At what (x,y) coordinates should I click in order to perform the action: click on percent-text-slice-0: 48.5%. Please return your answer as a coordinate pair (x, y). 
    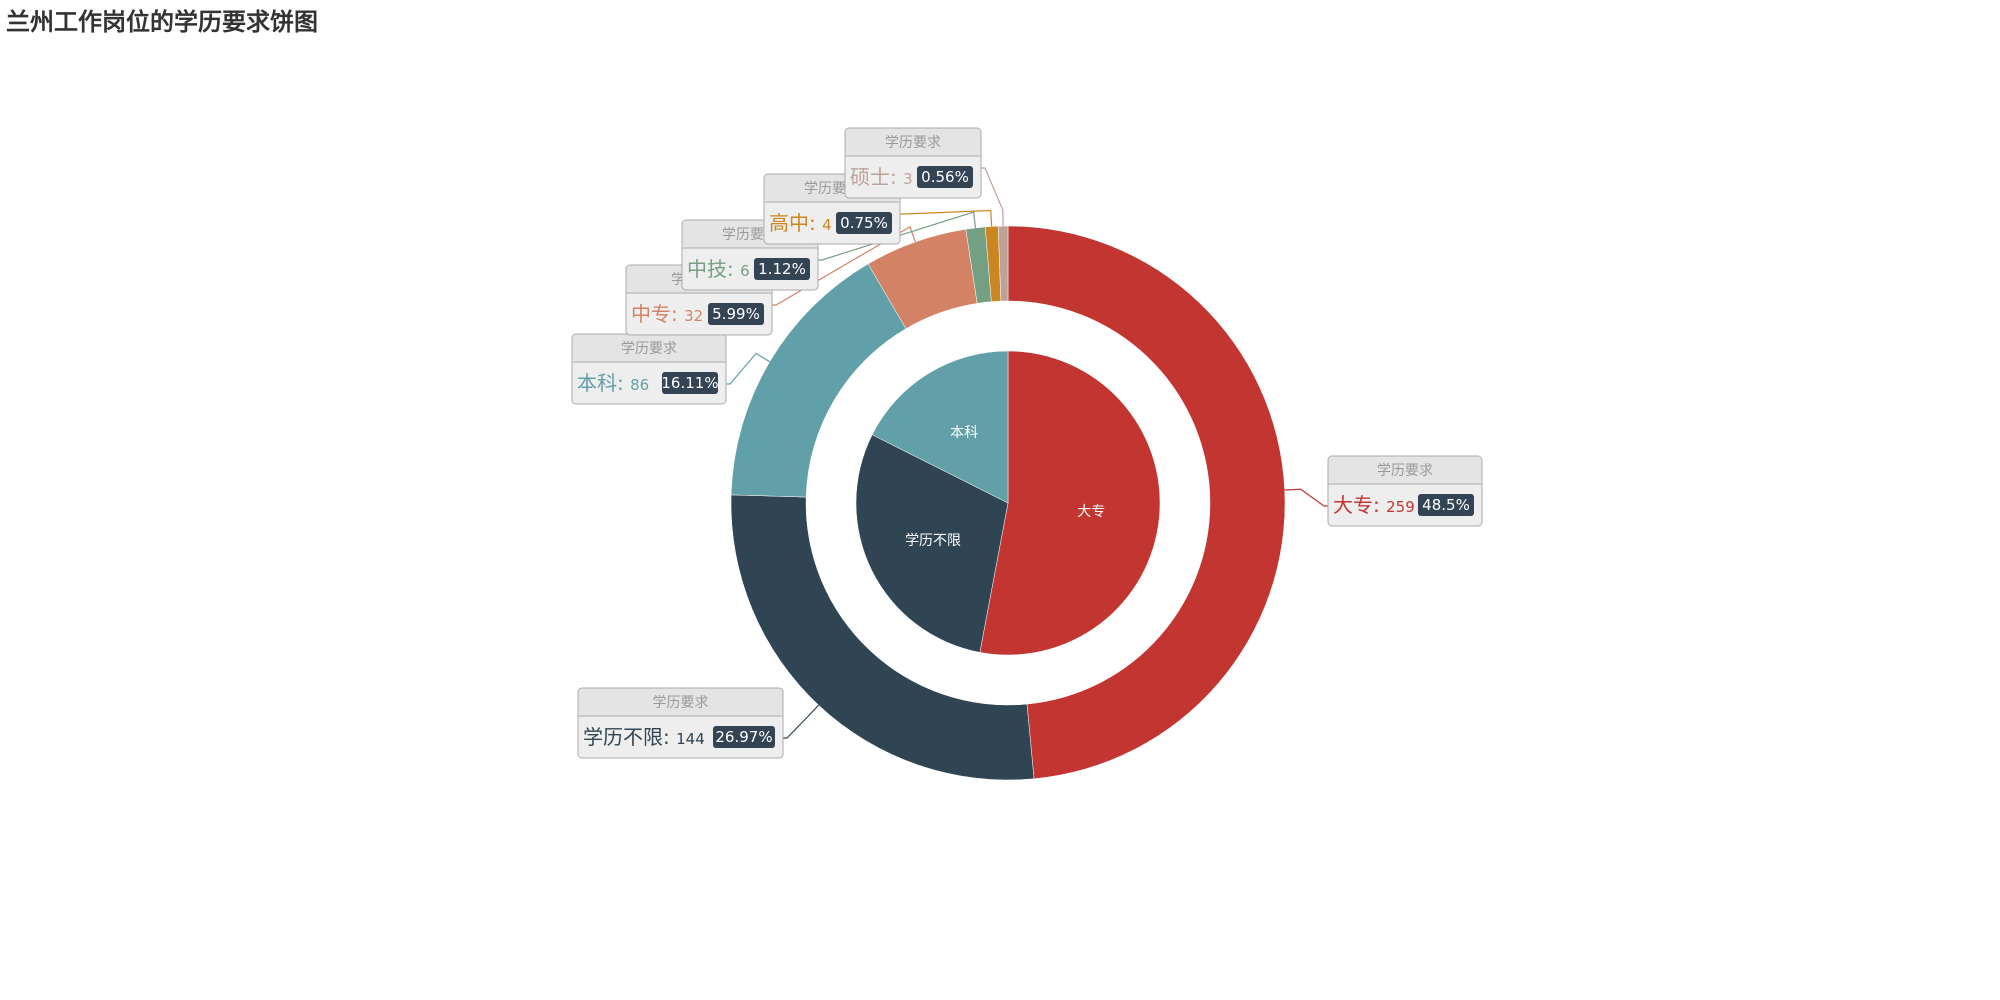
    Looking at the image, I should click on (1446, 505).